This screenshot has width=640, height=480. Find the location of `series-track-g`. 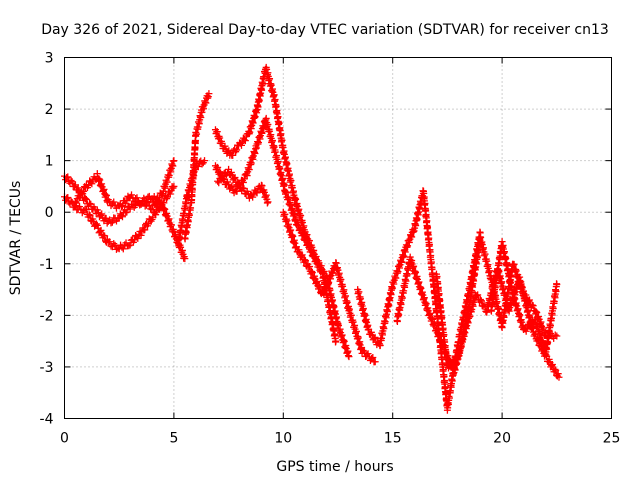

series-track-g is located at coordinates (275, 230).